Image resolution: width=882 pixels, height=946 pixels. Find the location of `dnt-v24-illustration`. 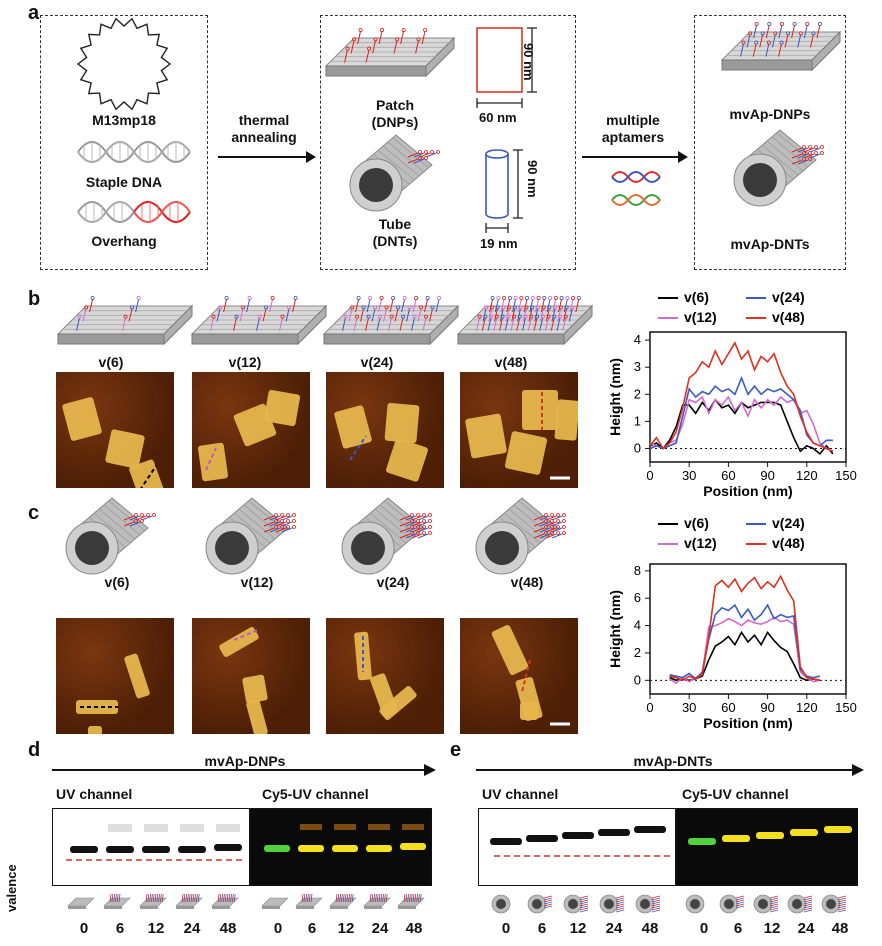

dnt-v24-illustration is located at coordinates (386, 536).